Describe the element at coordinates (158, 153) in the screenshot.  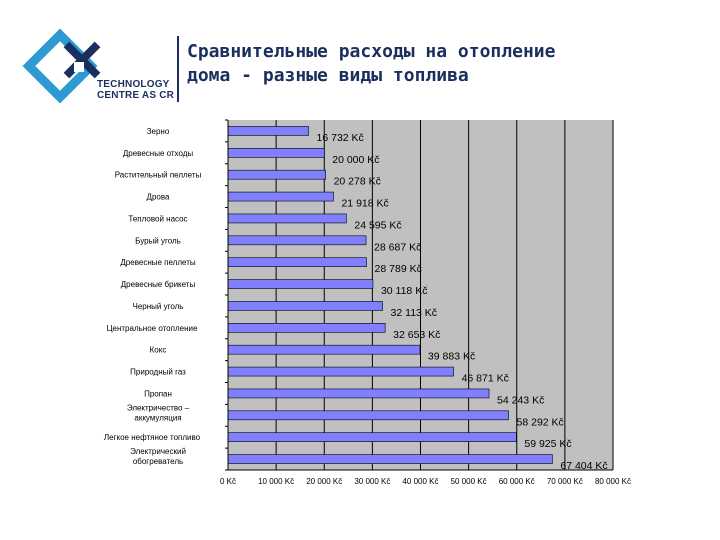
I see `category-label: Древесные отходы` at that location.